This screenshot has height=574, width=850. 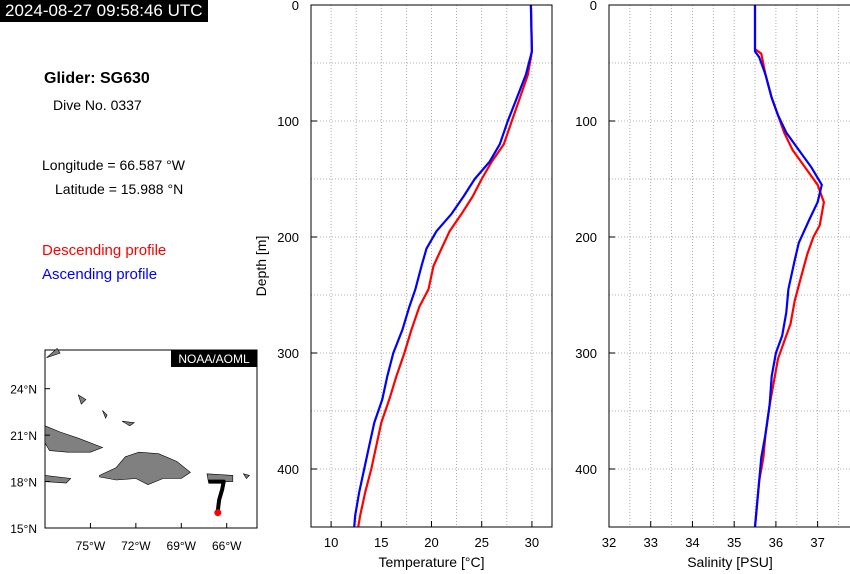 I want to click on glider-track, so click(x=217, y=498).